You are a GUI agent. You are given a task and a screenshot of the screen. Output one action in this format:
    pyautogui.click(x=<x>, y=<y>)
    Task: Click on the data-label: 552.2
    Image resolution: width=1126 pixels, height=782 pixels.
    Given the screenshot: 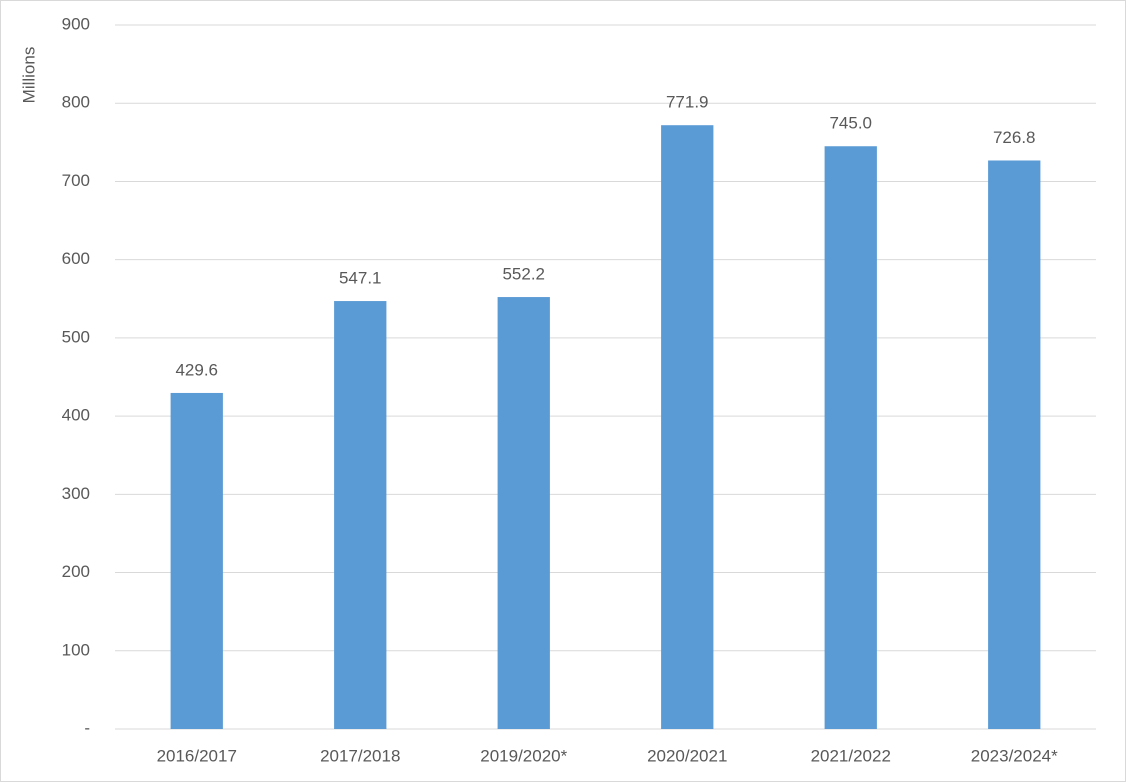 What is the action you would take?
    pyautogui.click(x=523, y=274)
    